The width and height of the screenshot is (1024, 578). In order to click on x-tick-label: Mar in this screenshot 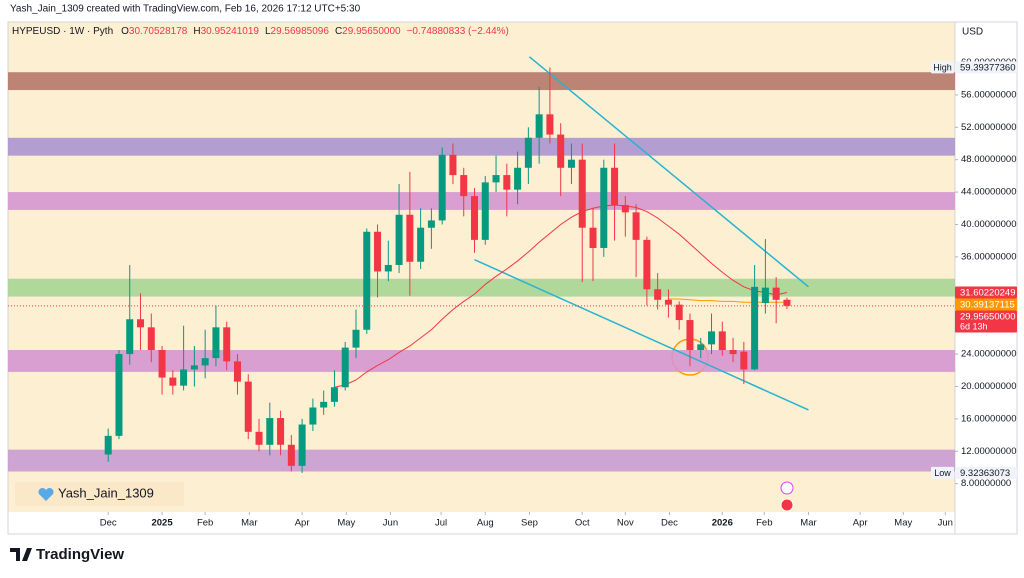, I will do `click(249, 523)`.